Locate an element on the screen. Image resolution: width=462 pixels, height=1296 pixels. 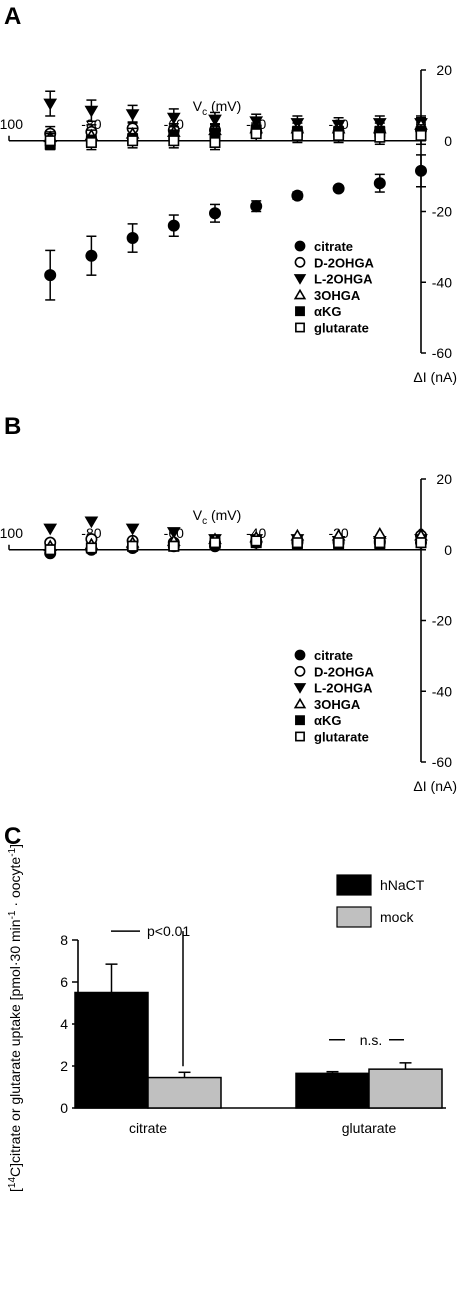
legend-label-mock: mock is located at coordinates (397, 917).